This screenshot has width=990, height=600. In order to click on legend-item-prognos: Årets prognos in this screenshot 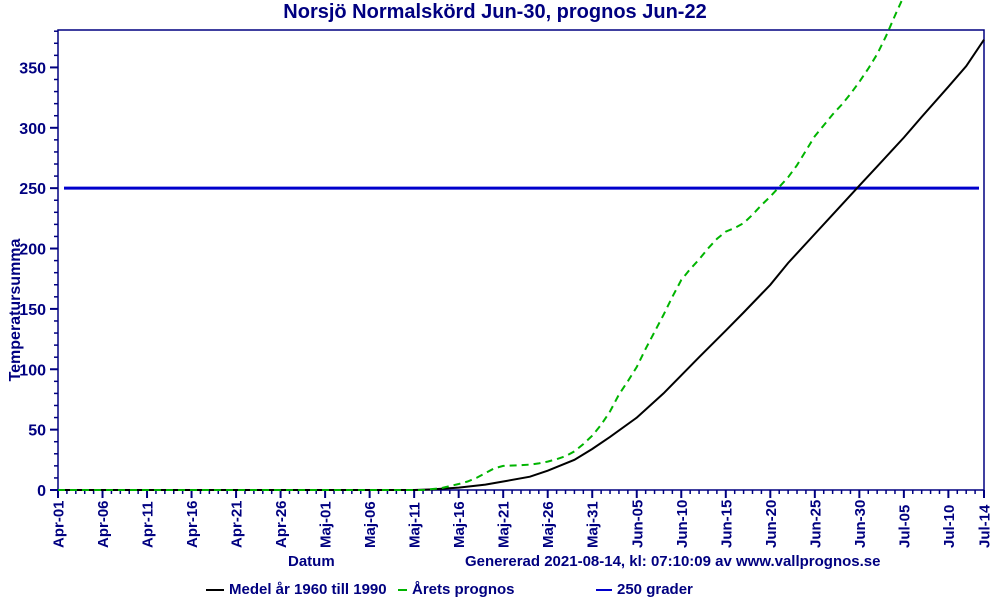, I will do `click(456, 589)`.